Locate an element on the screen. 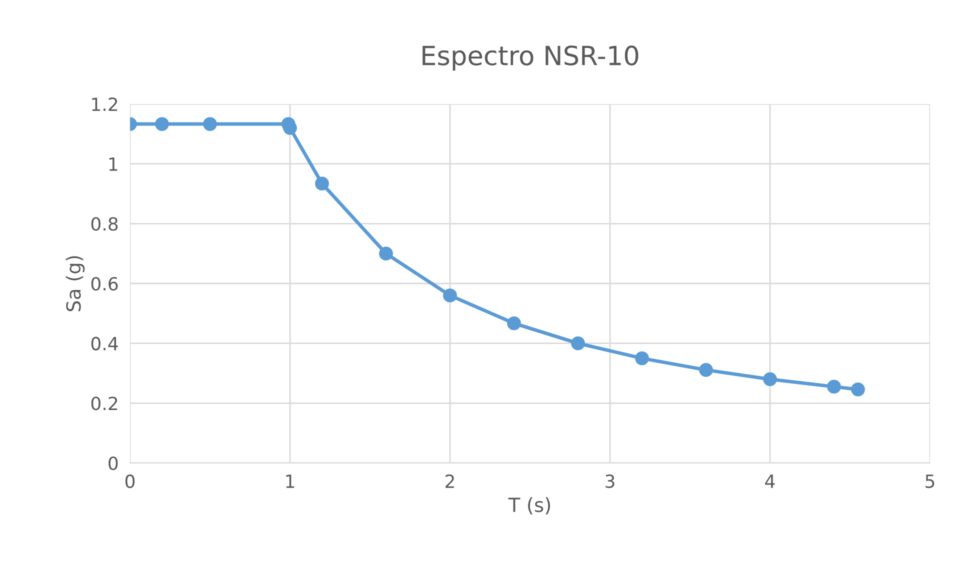  y-tick-label: 1.2 is located at coordinates (105, 104).